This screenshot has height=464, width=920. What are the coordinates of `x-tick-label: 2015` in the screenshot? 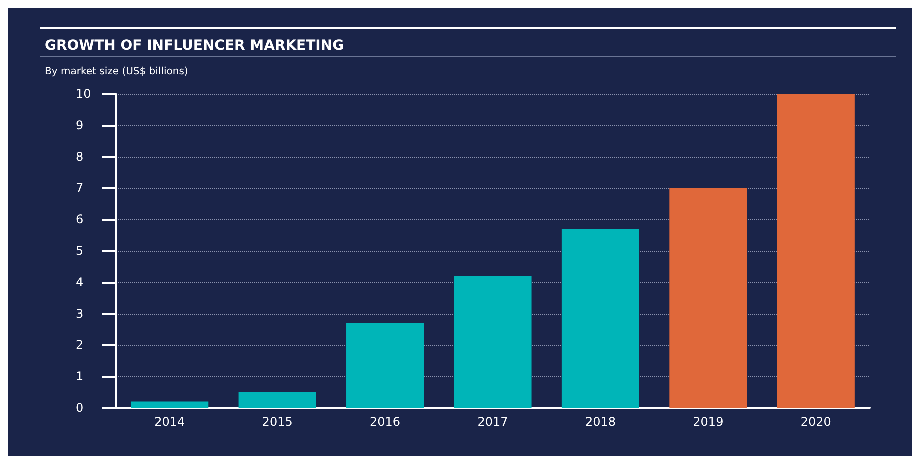 It's located at (277, 422).